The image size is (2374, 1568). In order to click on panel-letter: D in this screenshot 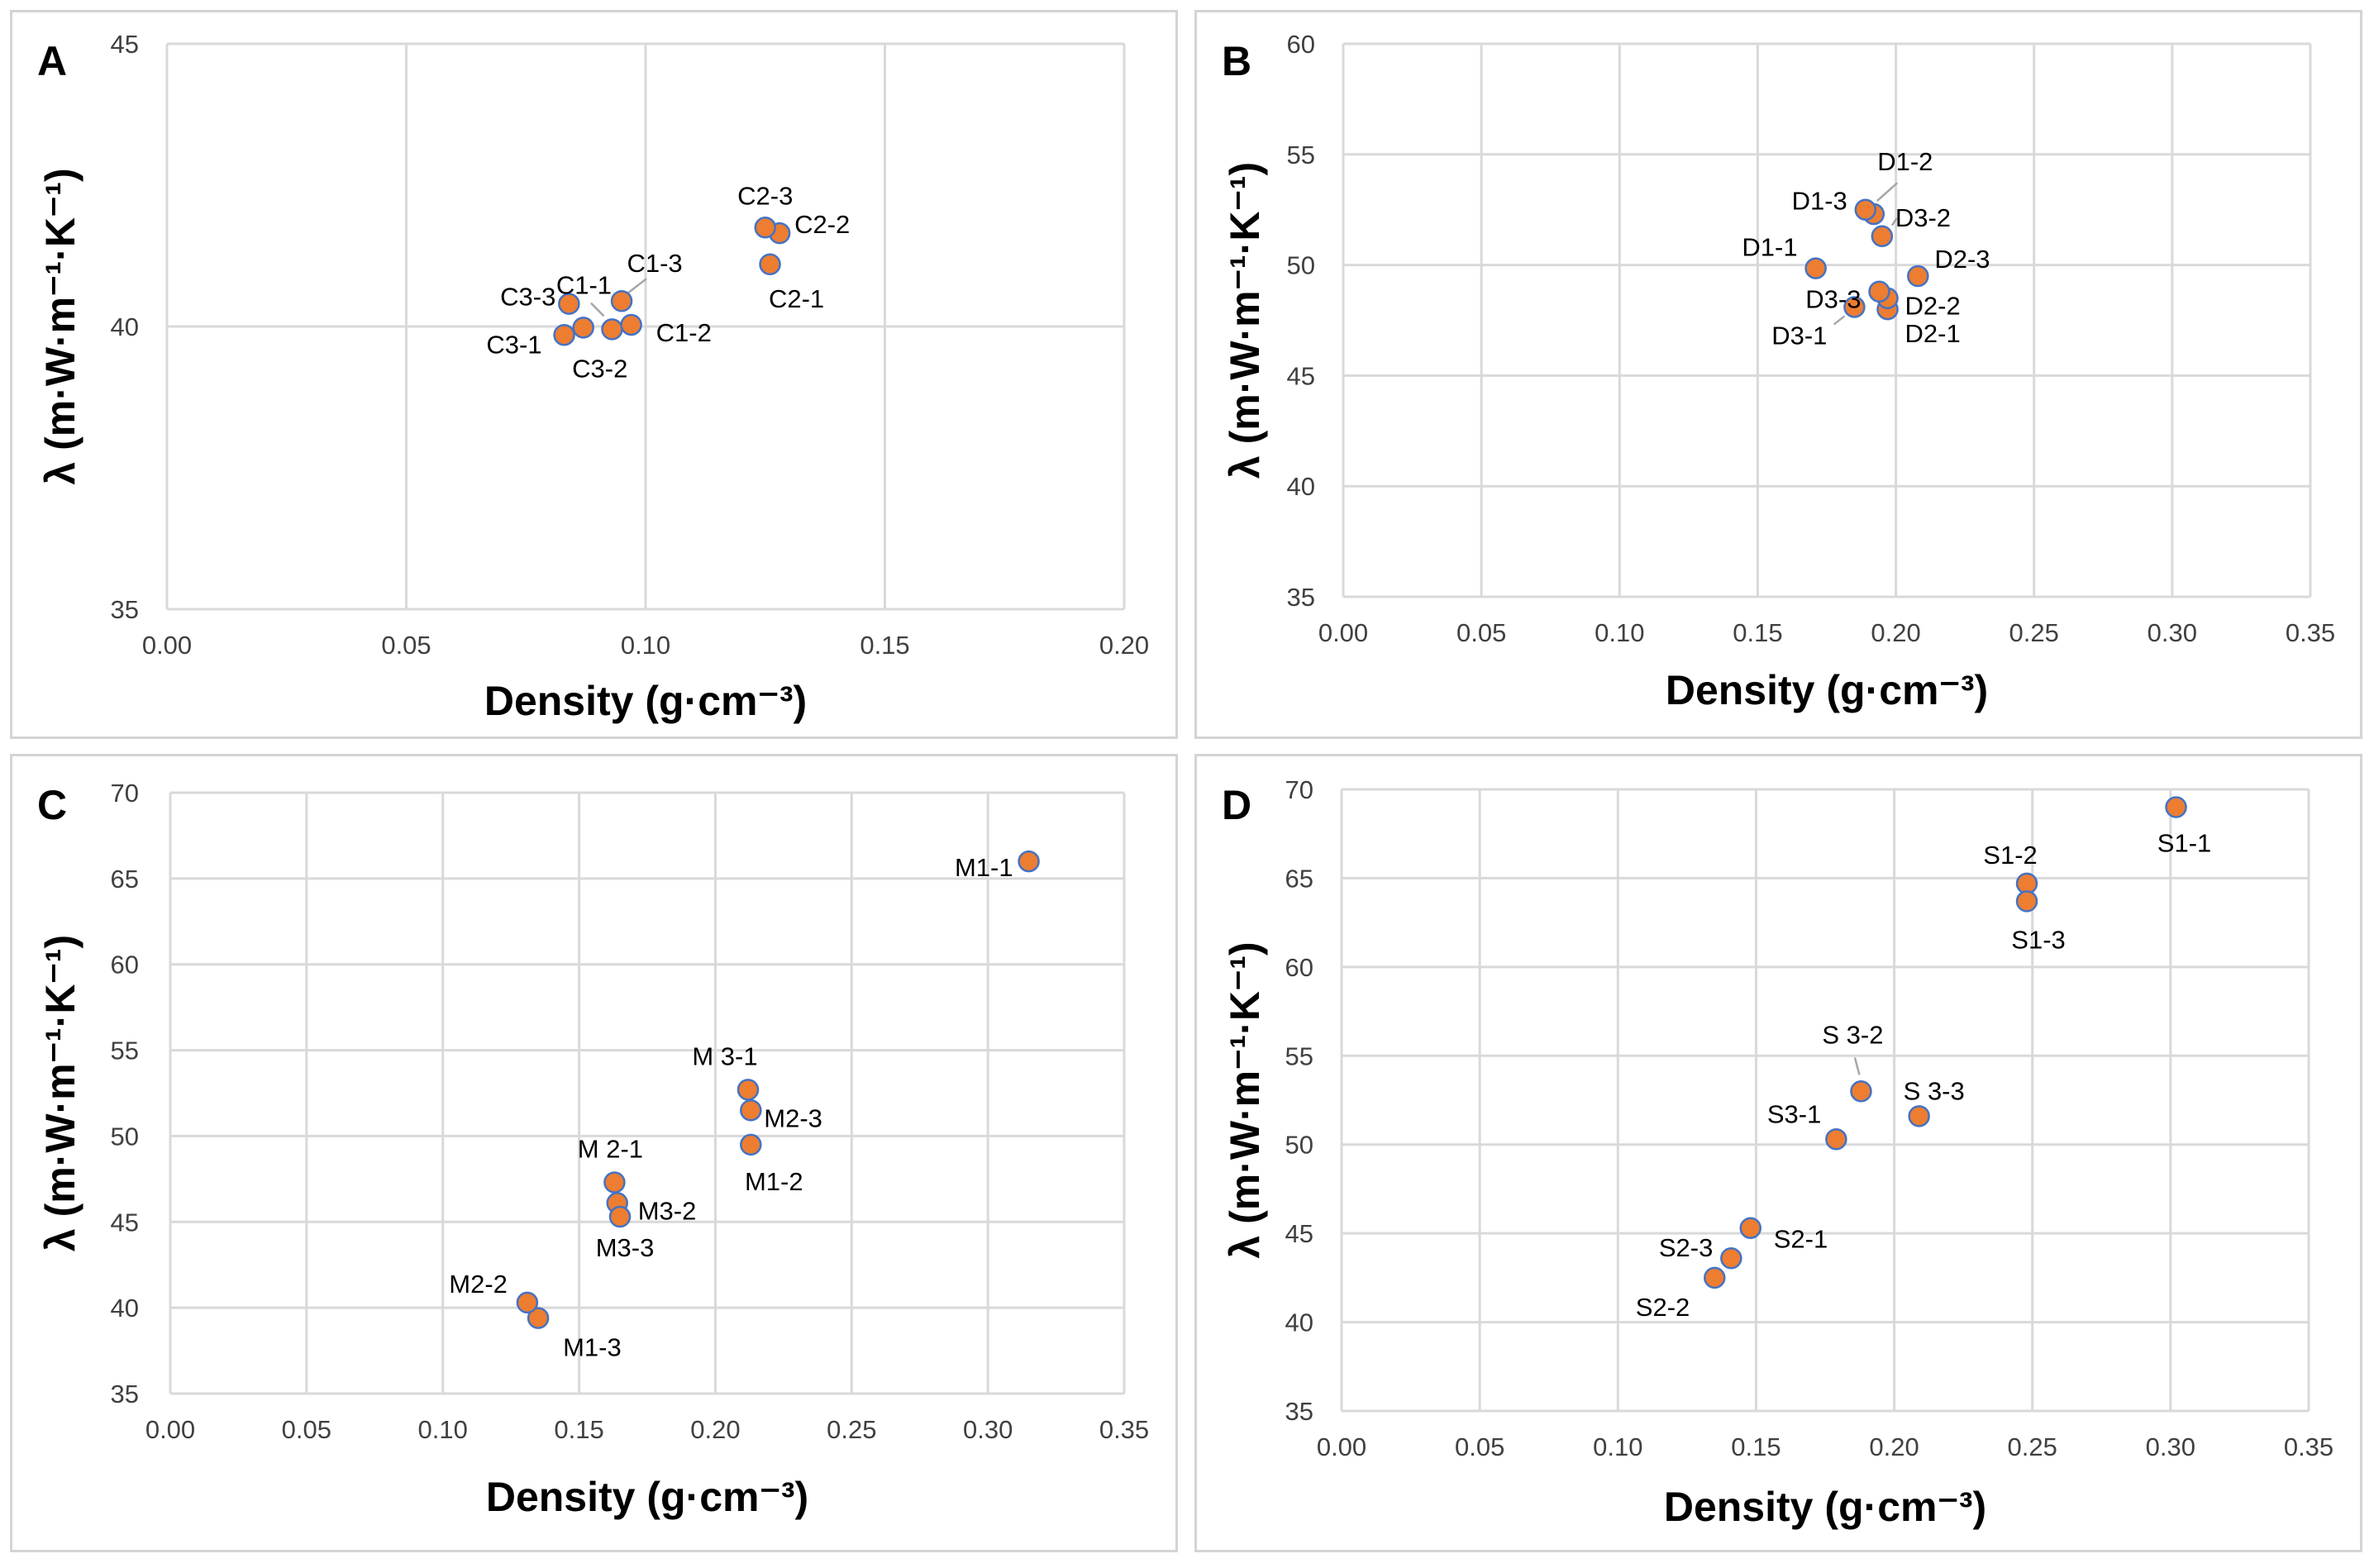, I will do `click(1237, 805)`.